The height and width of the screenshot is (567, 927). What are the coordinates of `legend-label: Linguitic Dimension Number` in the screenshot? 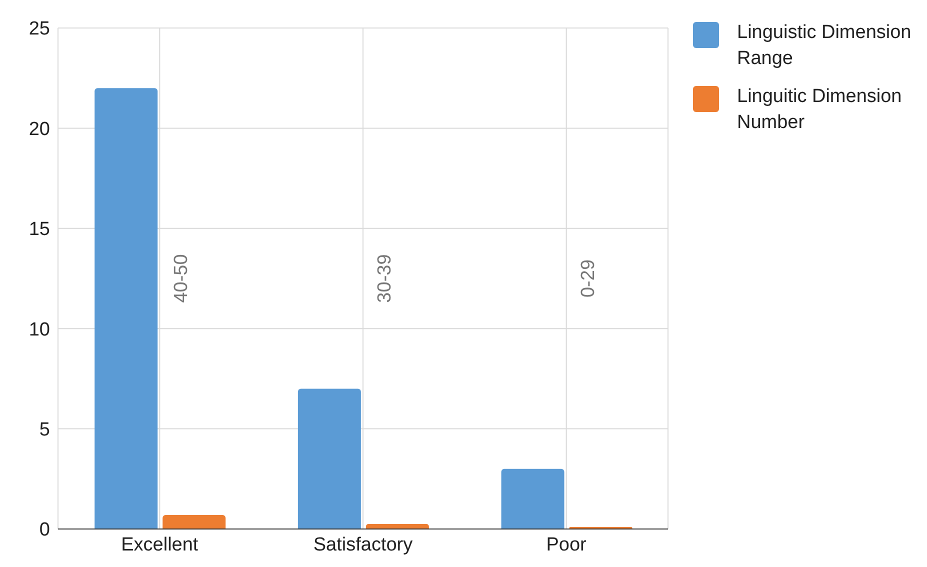 It's located at (820, 110).